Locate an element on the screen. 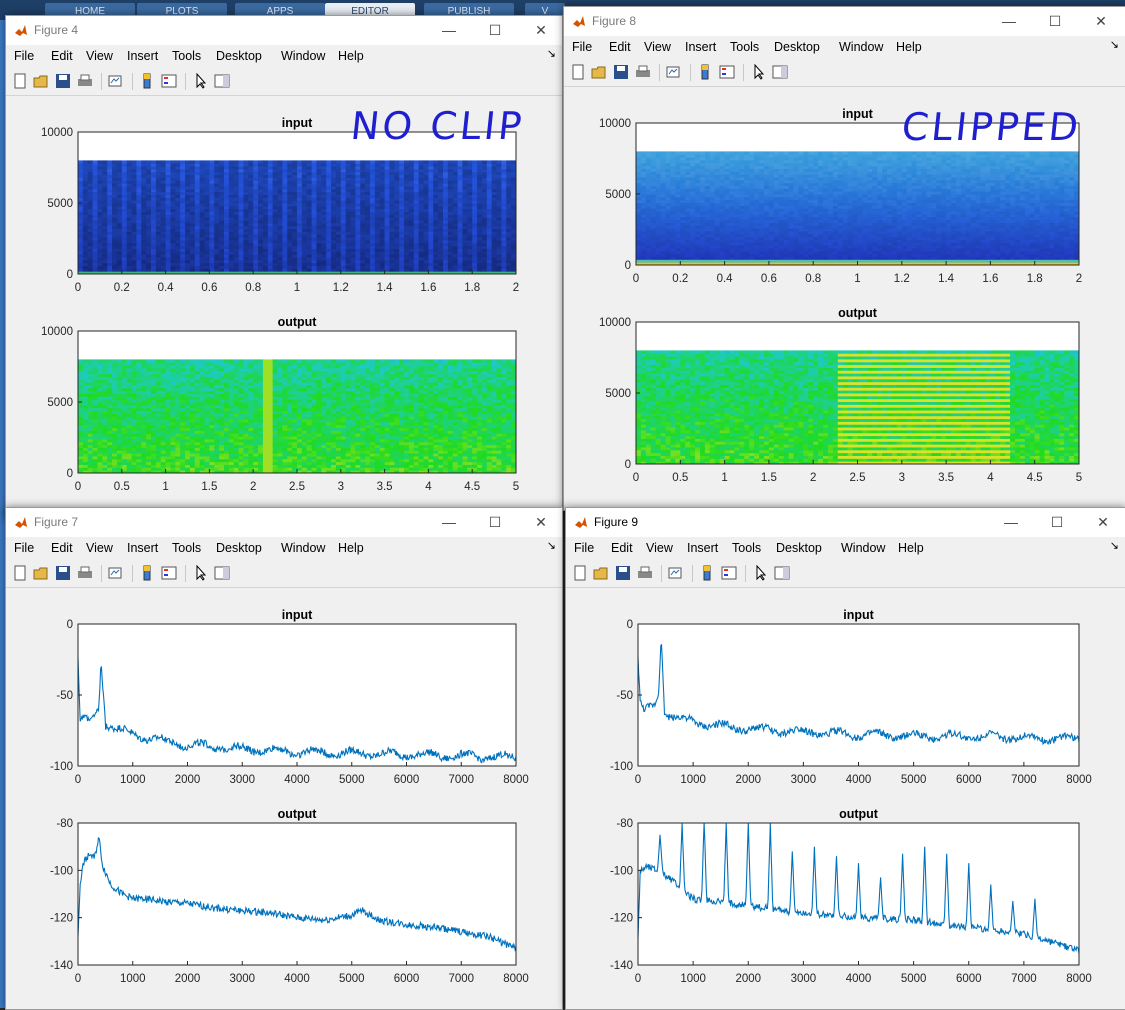 The image size is (1125, 1010). open-file-icon is located at coordinates (41, 81).